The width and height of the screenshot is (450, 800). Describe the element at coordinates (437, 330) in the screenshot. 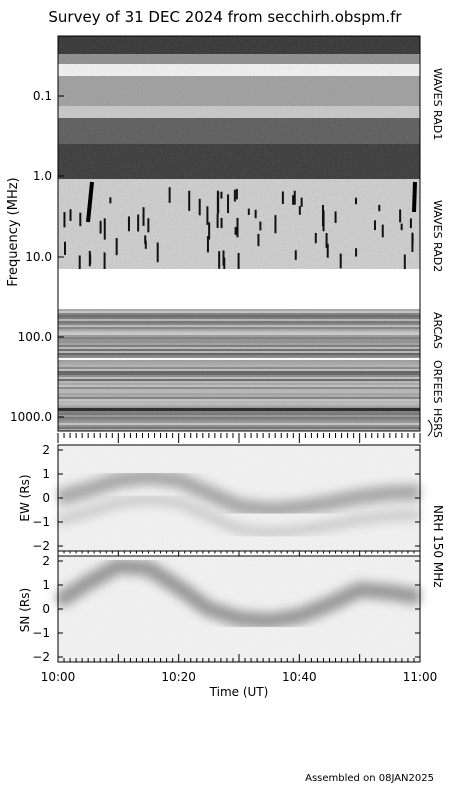

I see `instrument-label: ARCAS` at that location.